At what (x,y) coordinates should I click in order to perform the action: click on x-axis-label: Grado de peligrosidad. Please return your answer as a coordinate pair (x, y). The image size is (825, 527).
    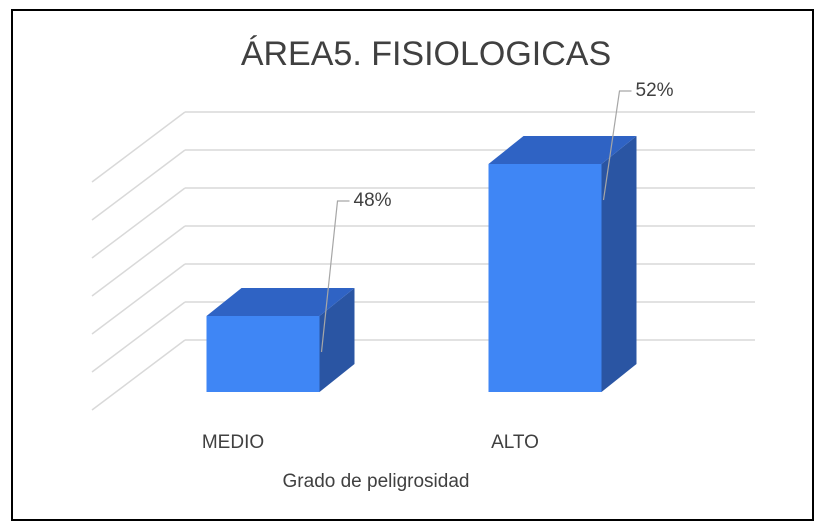
    Looking at the image, I should click on (376, 481).